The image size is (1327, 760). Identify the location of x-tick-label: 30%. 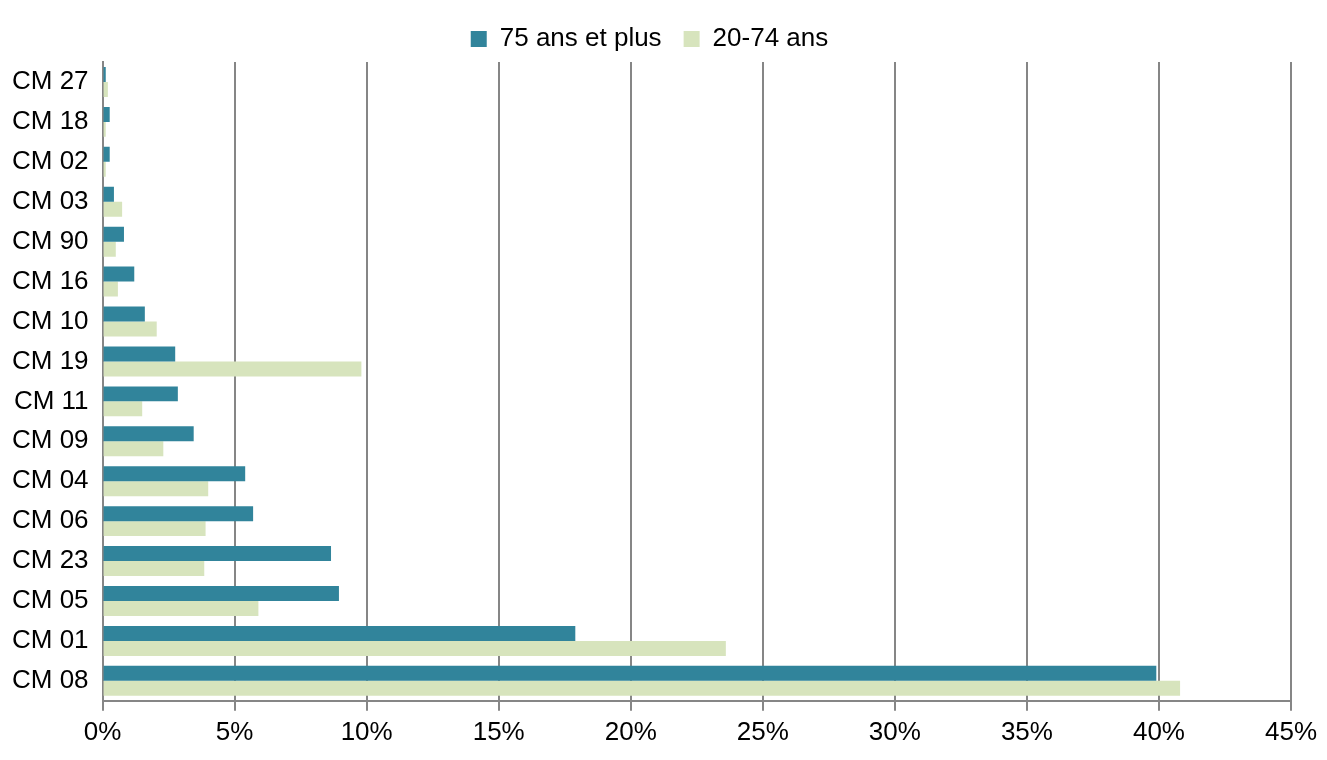
(894, 730).